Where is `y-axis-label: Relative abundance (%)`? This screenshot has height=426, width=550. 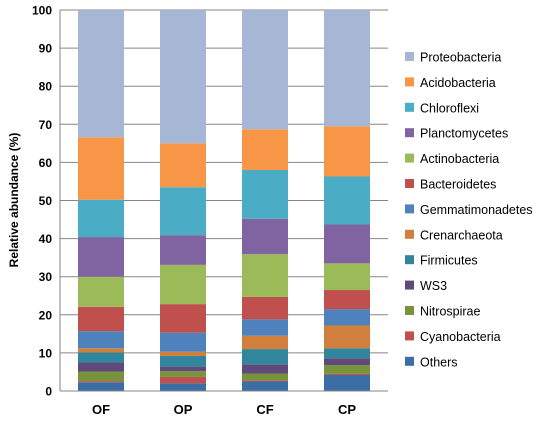
y-axis-label: Relative abundance (%) is located at coordinates (14, 200).